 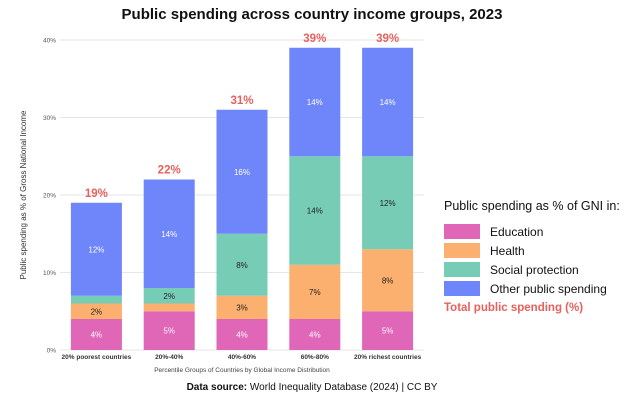 I want to click on x-tick-label-3: 40%-60%, so click(x=242, y=357).